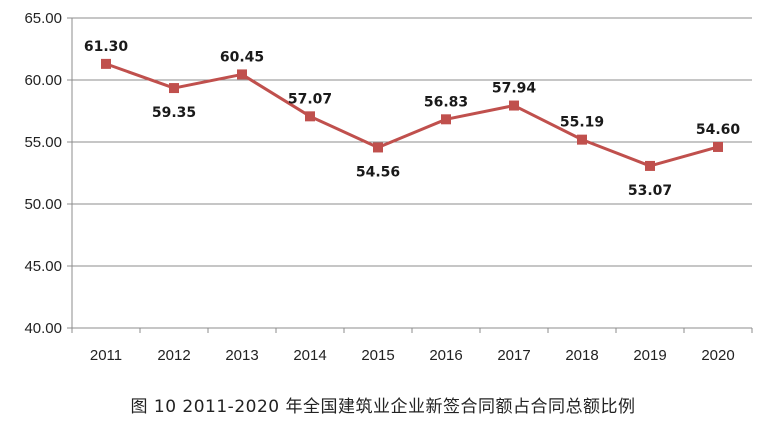  I want to click on data-label: 56.83, so click(446, 102).